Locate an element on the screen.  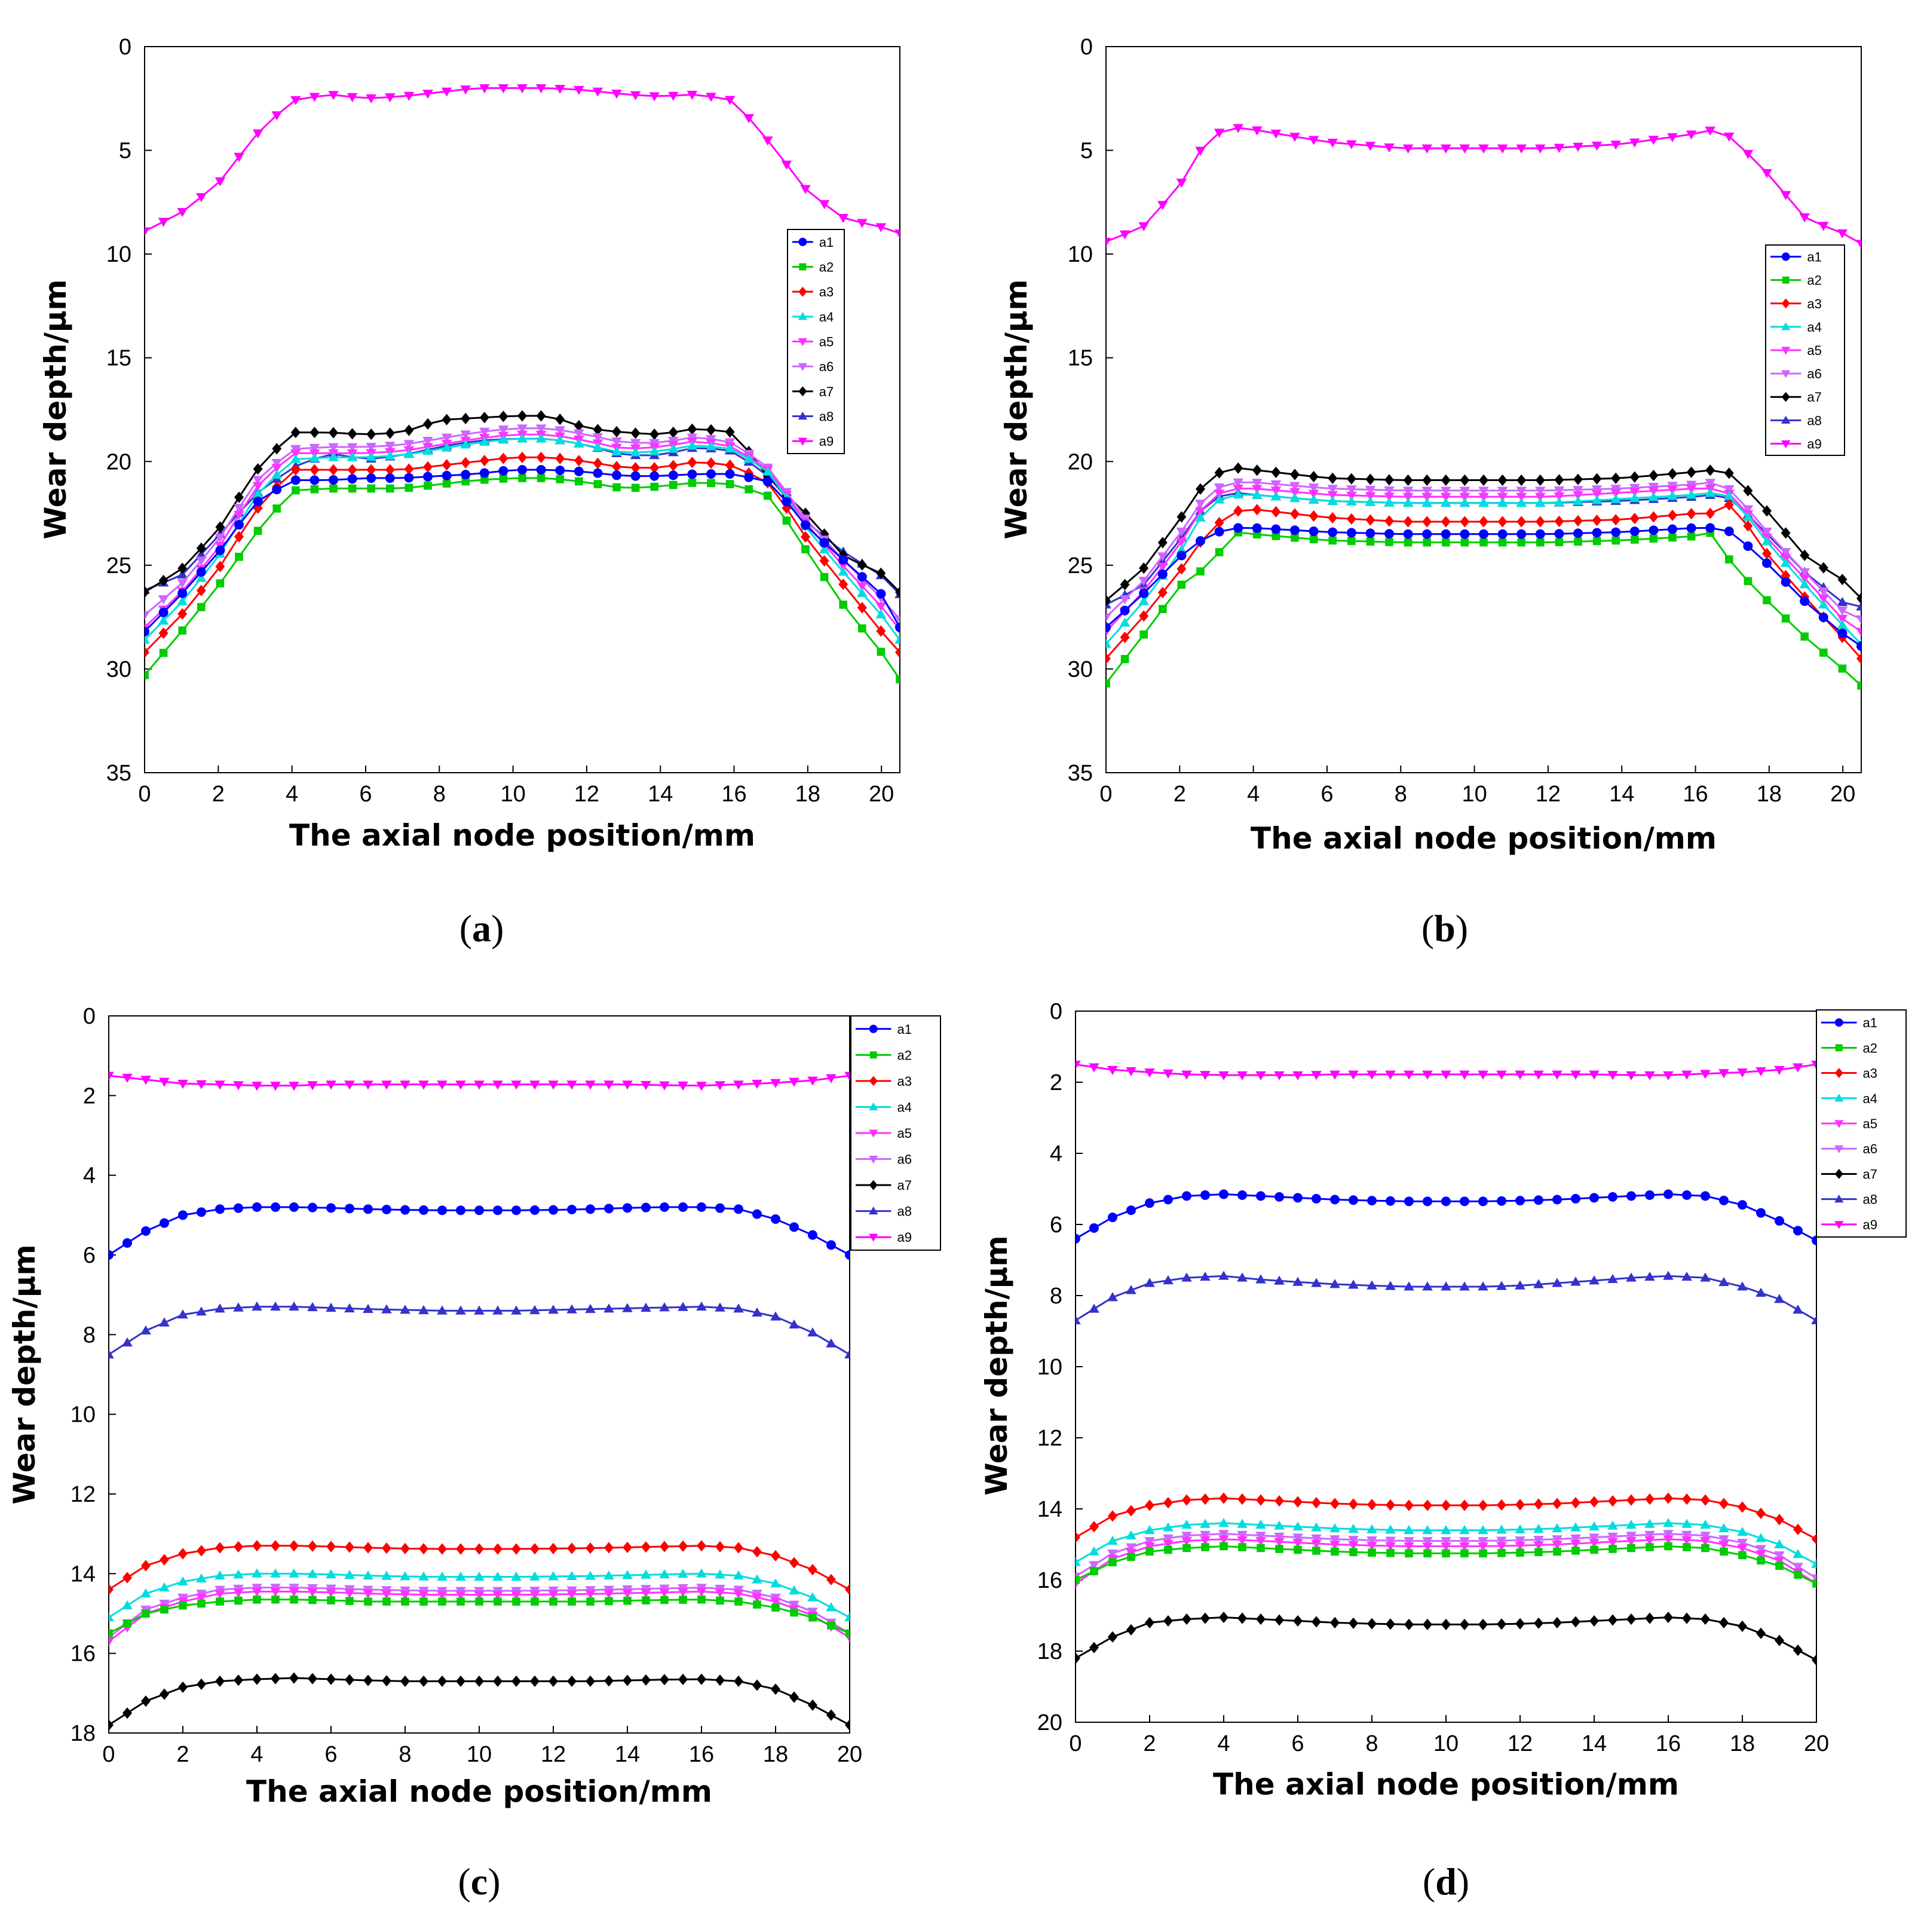
y-axis-title: Wear depth/μm is located at coordinates (996, 1365).